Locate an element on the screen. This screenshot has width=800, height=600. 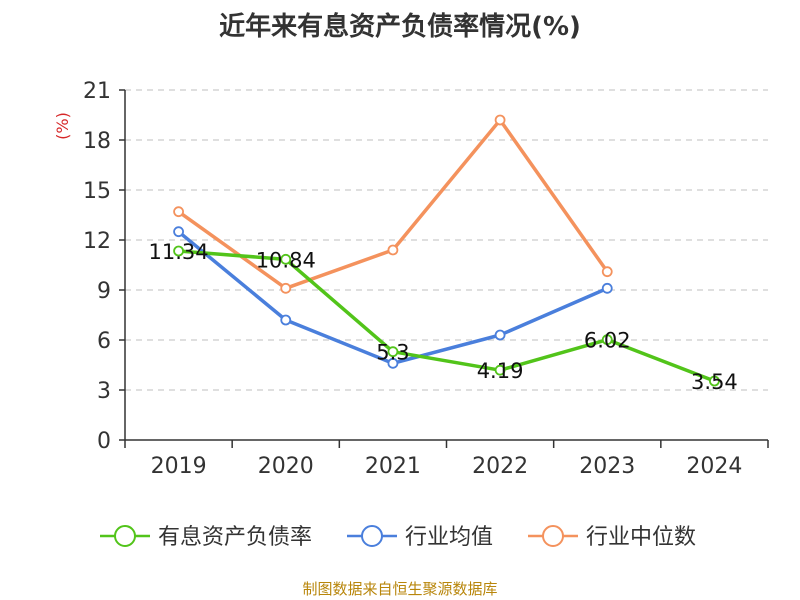
y-tick-label: 21 is located at coordinates (97, 91).